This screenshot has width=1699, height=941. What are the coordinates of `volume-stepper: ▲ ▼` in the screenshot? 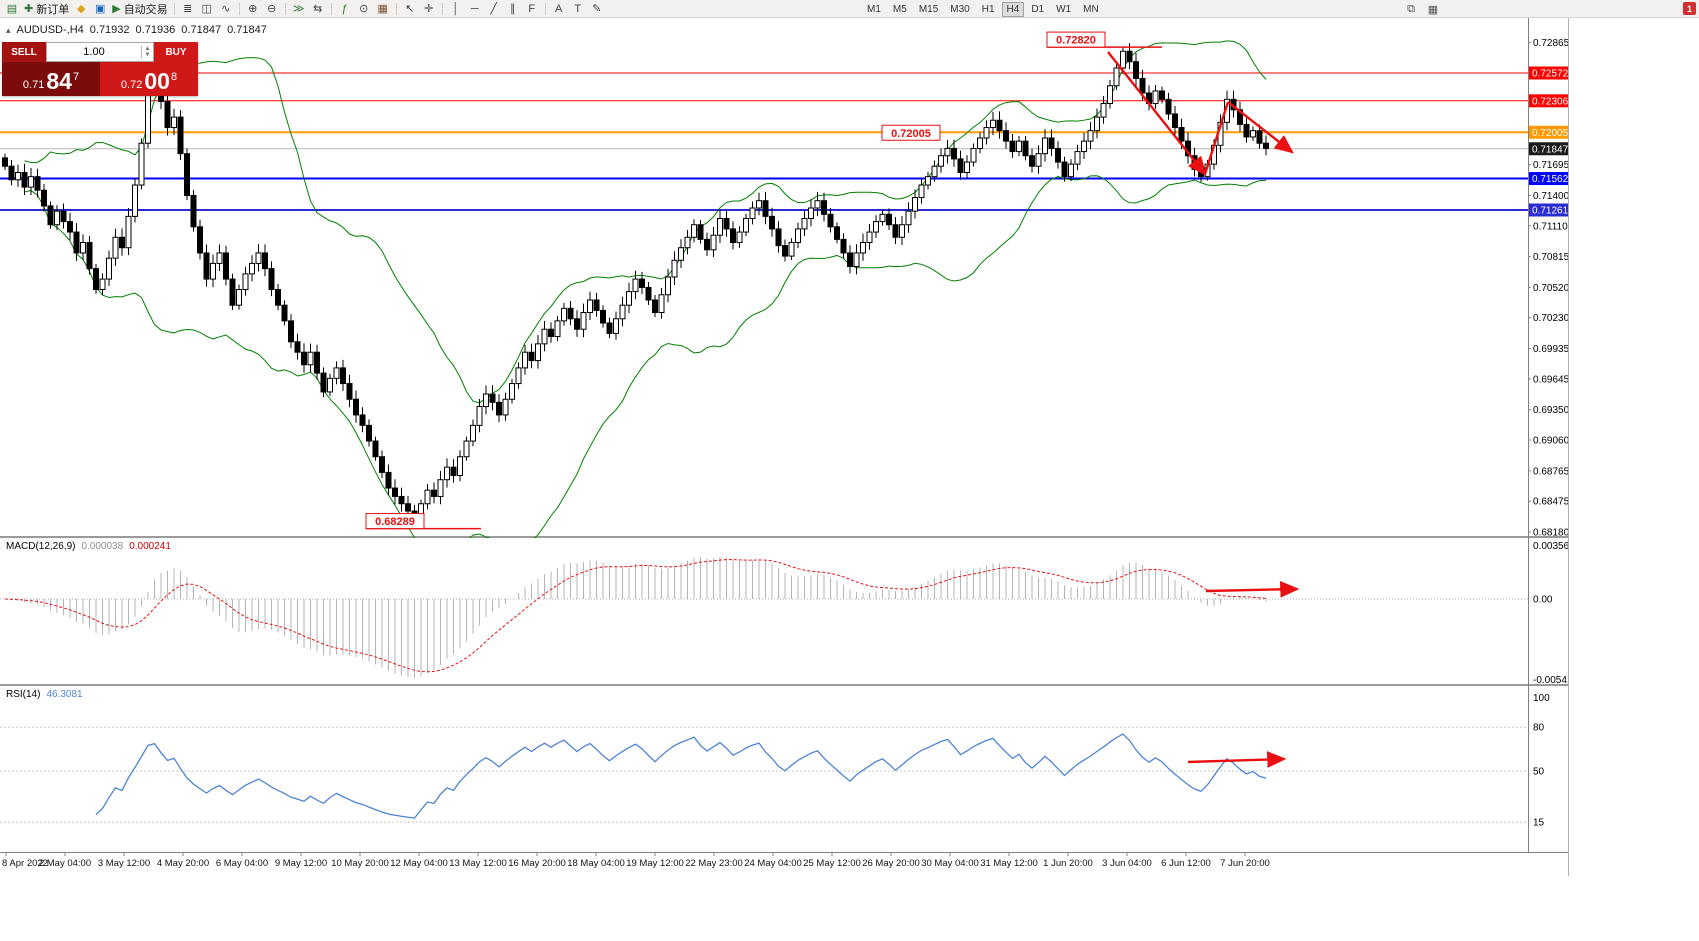 It's located at (147, 52).